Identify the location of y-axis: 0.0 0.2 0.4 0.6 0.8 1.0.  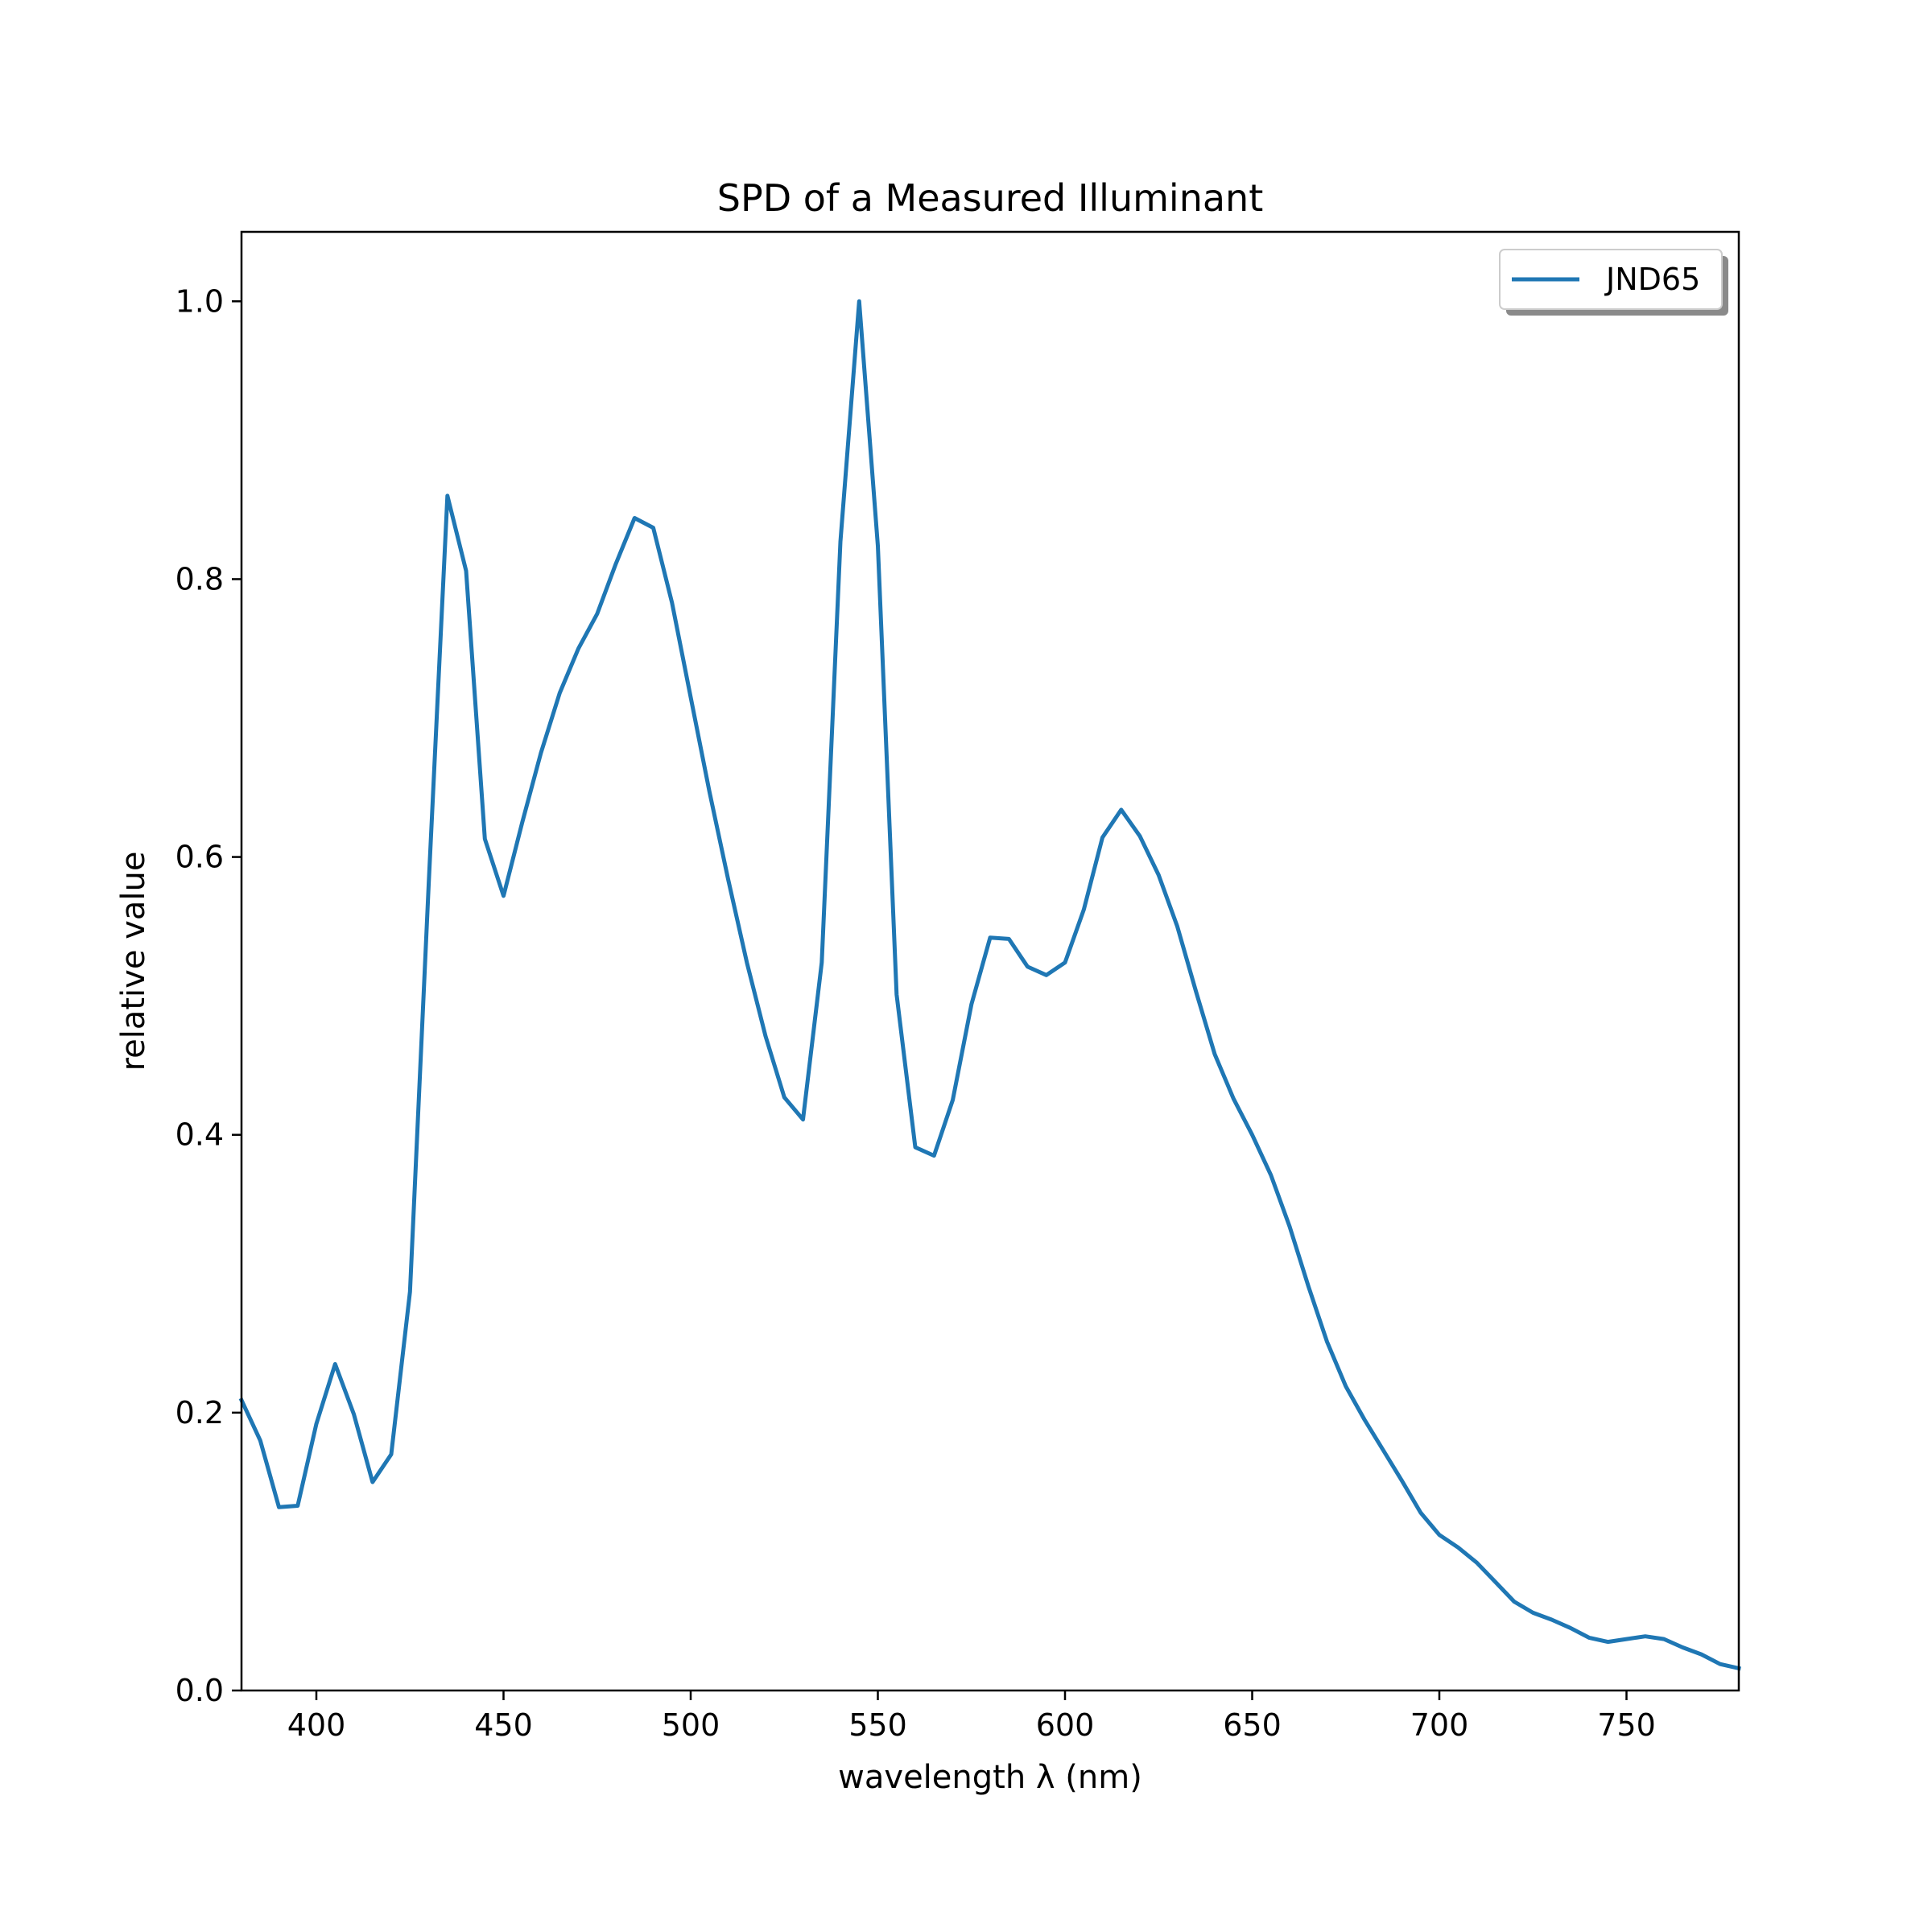
(208, 995).